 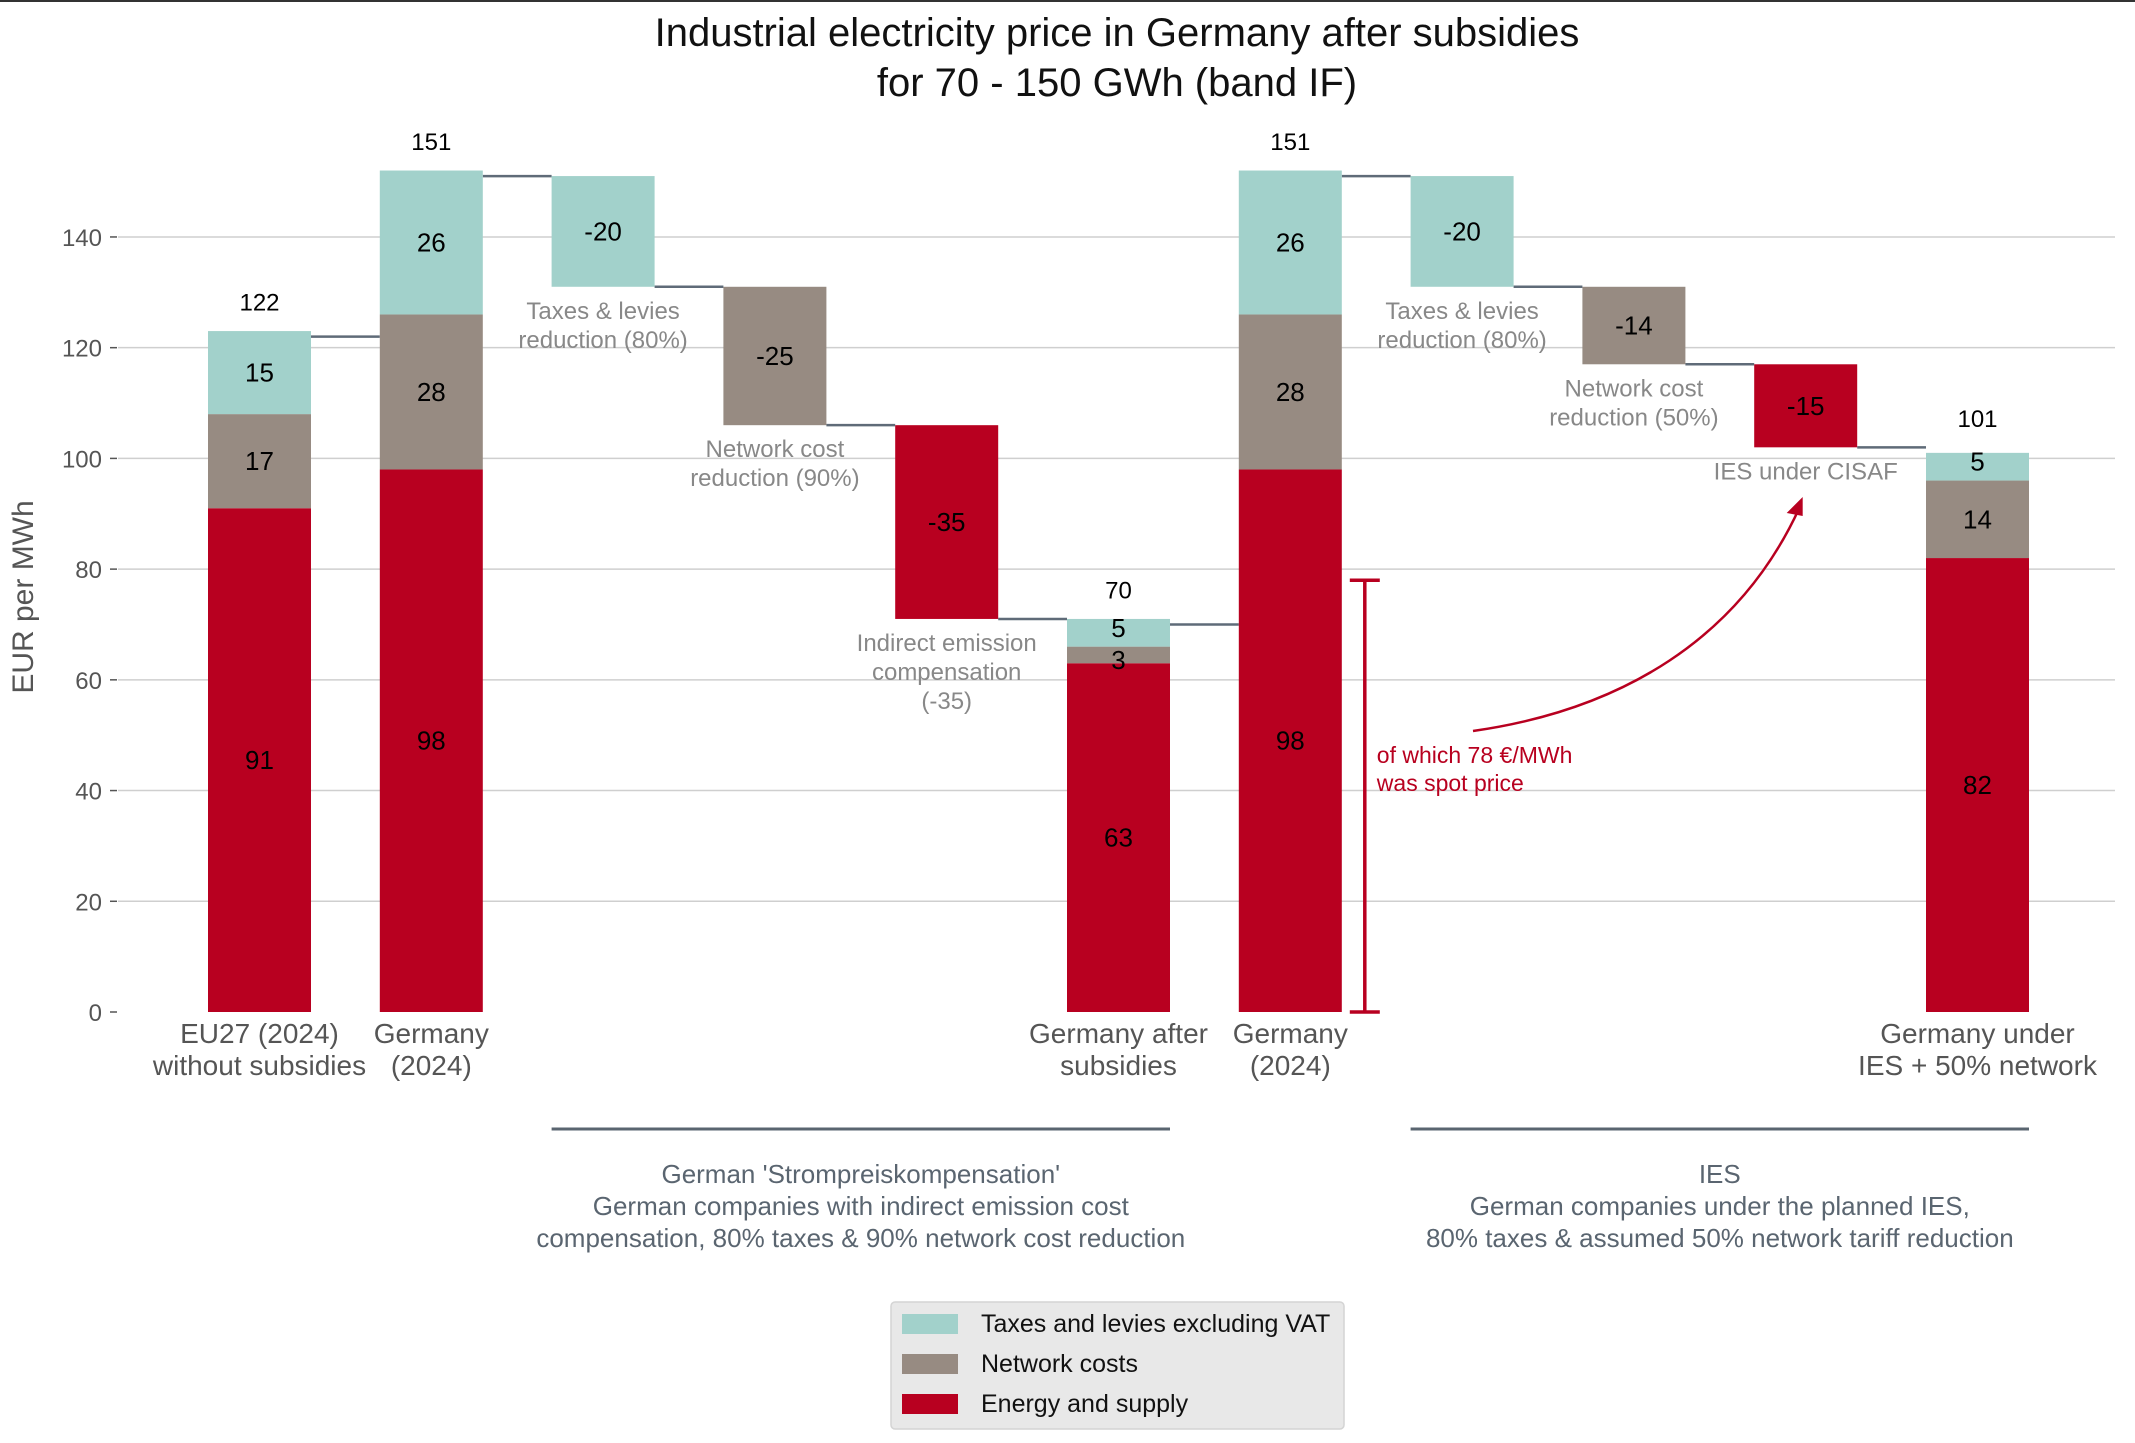 I want to click on step-description-label: Indirect emission, so click(x=947, y=643).